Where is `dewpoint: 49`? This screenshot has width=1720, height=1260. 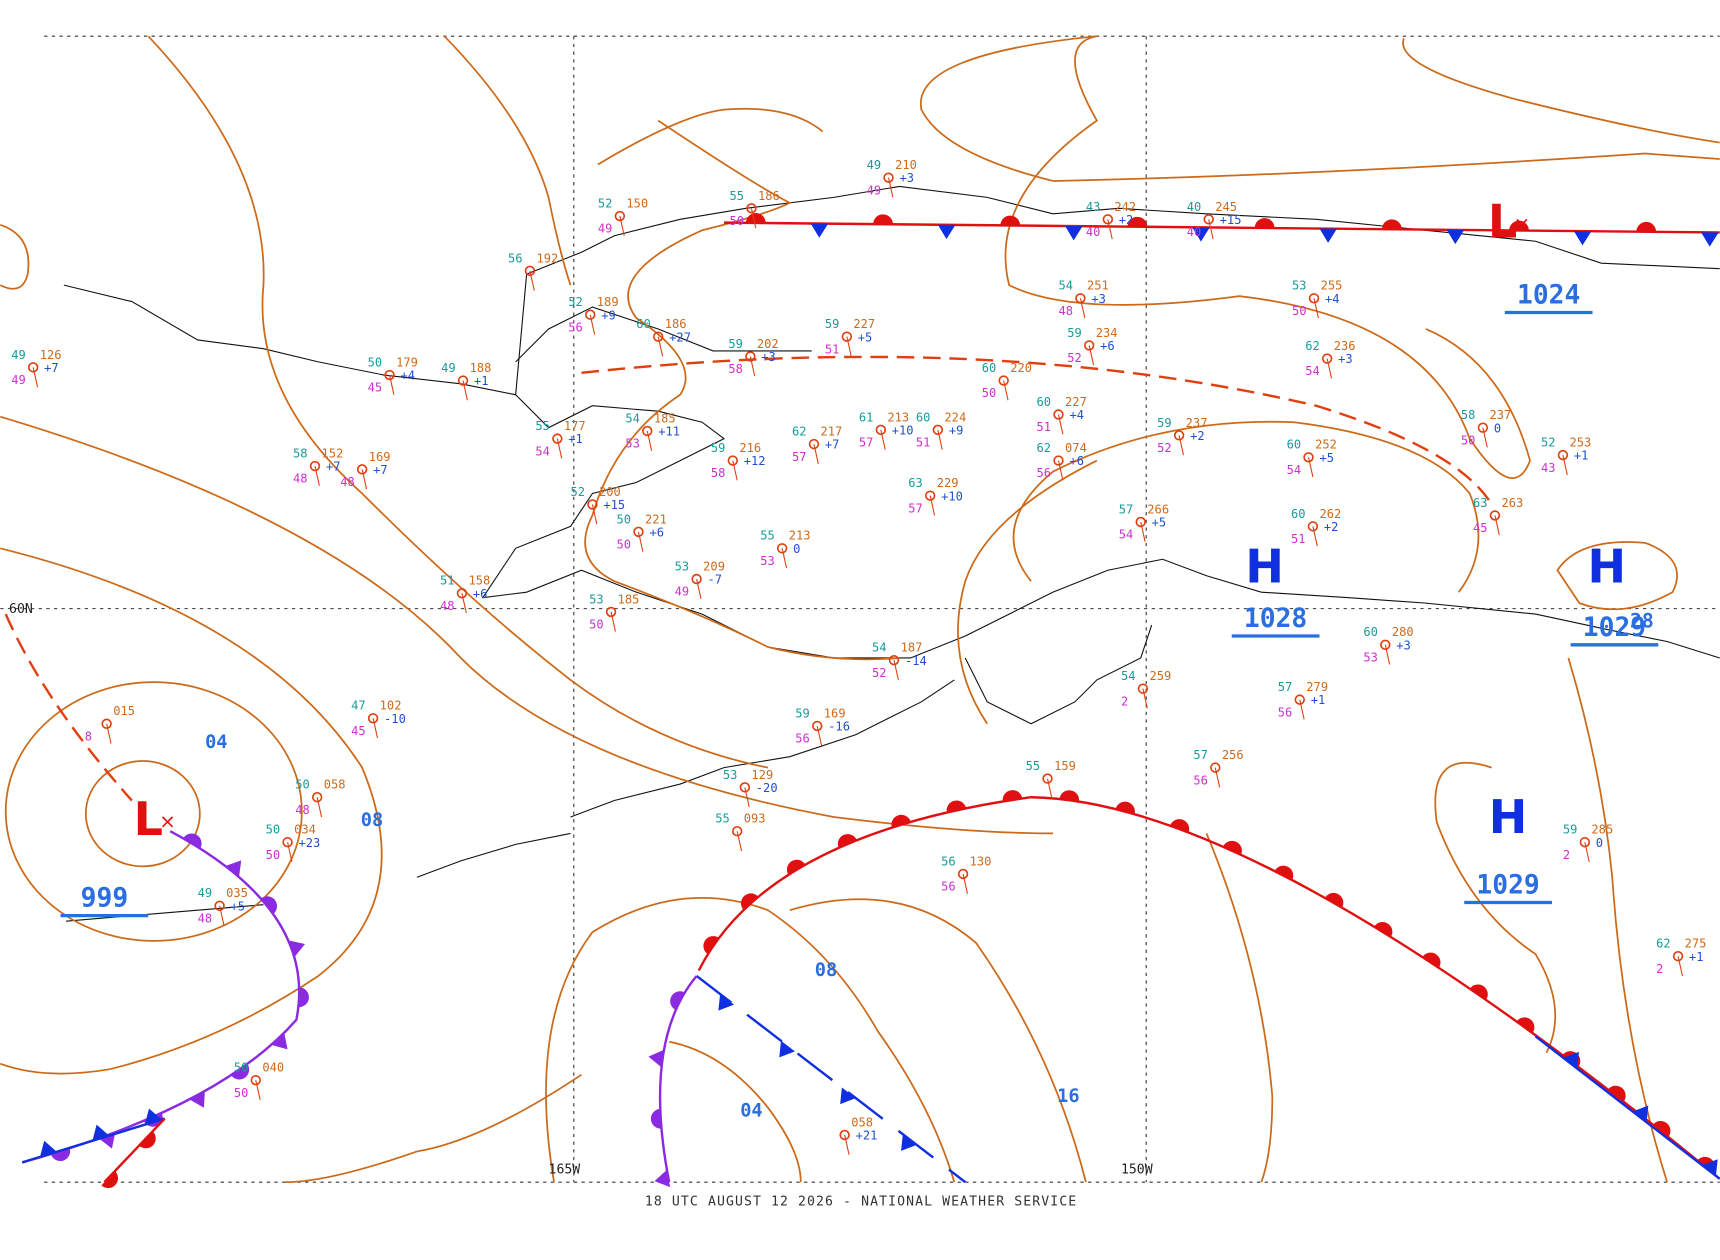 dewpoint: 49 is located at coordinates (682, 592).